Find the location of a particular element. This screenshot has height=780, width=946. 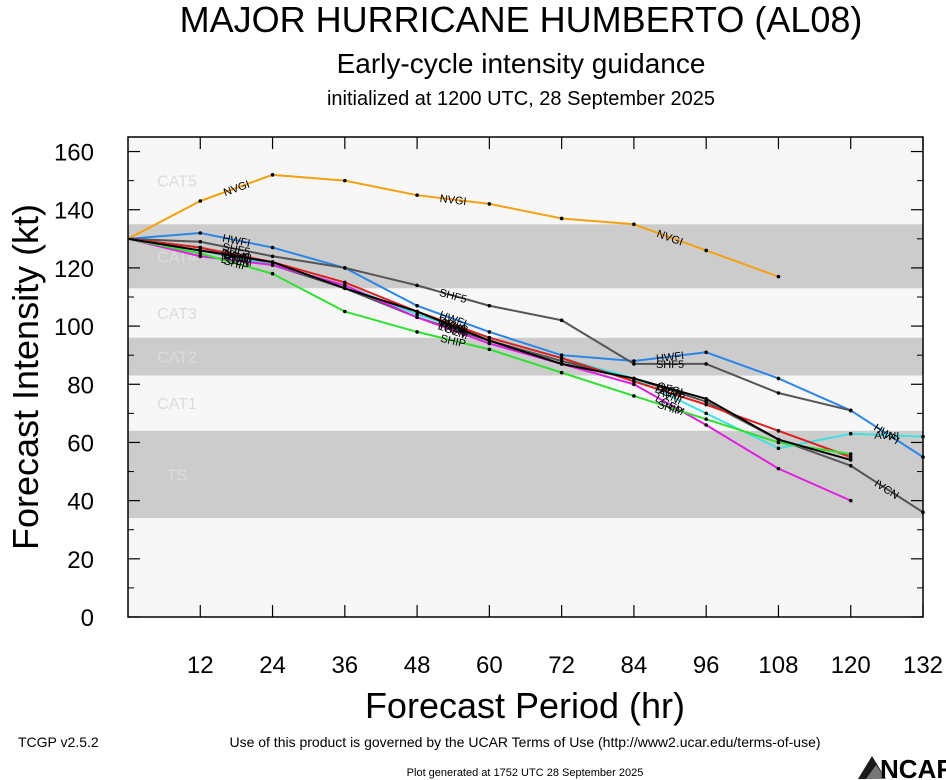

x-tick-label: 120 is located at coordinates (851, 665).